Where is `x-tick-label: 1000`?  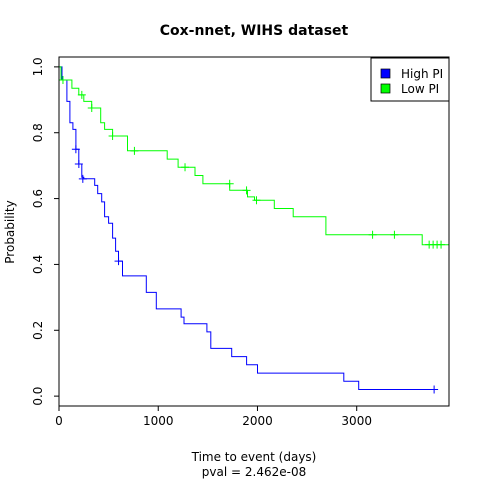 x-tick-label: 1000 is located at coordinates (158, 421).